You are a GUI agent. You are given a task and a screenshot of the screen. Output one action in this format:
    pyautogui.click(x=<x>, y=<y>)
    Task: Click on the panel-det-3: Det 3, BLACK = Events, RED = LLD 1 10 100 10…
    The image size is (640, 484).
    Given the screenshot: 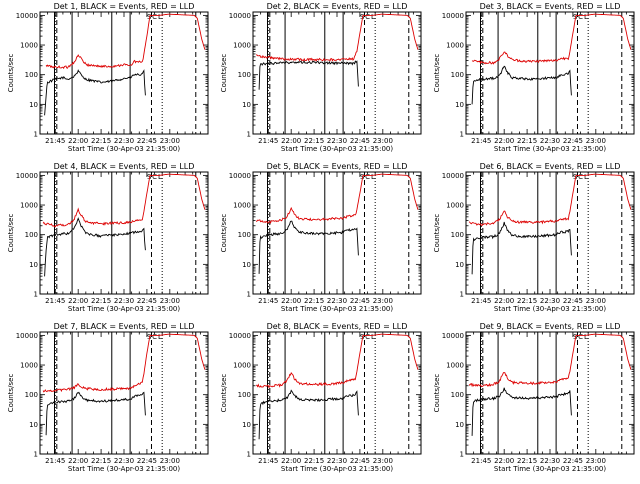 What is the action you would take?
    pyautogui.click(x=534, y=77)
    